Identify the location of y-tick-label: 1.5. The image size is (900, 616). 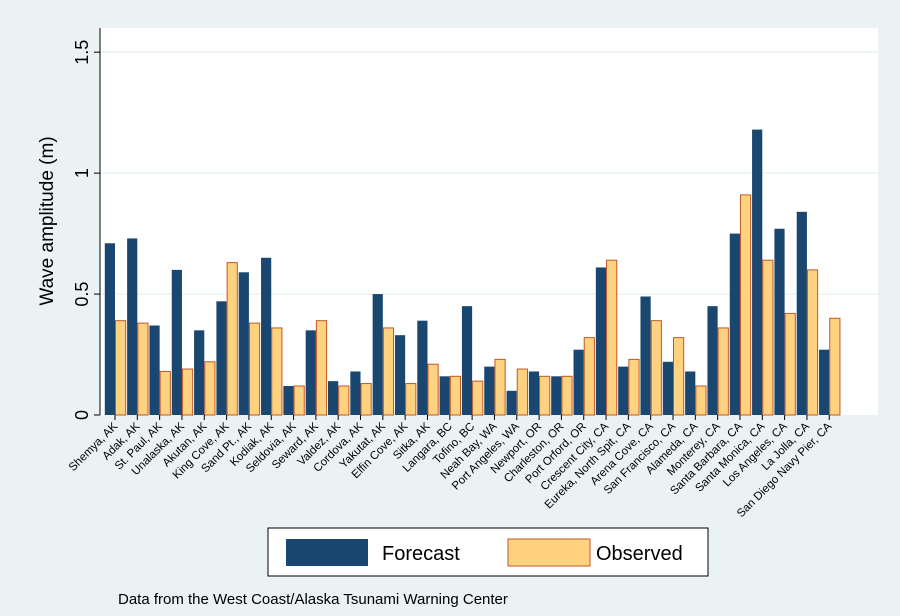
(82, 52).